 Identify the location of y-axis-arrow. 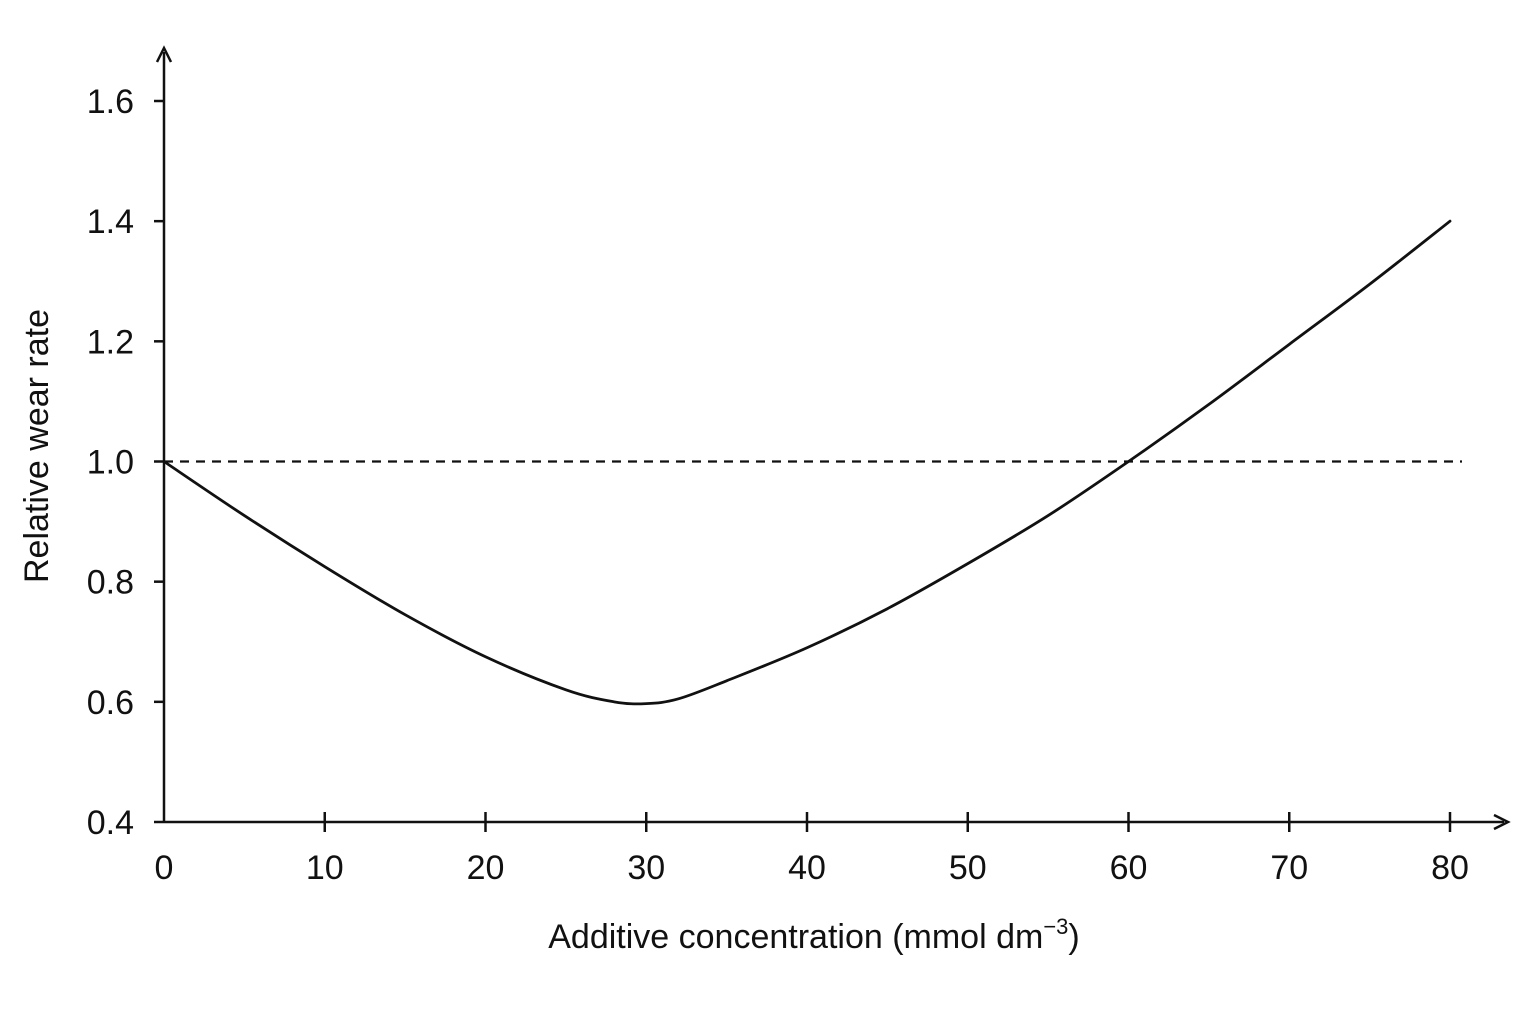
(164, 54).